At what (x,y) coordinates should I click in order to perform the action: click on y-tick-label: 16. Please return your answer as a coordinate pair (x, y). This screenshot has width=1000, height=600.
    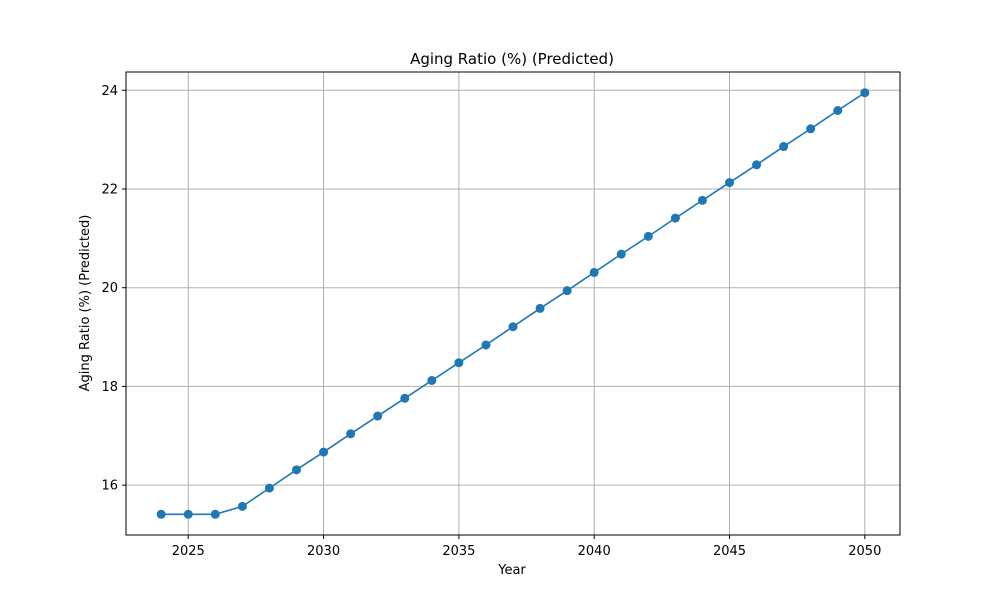
    Looking at the image, I should click on (109, 486).